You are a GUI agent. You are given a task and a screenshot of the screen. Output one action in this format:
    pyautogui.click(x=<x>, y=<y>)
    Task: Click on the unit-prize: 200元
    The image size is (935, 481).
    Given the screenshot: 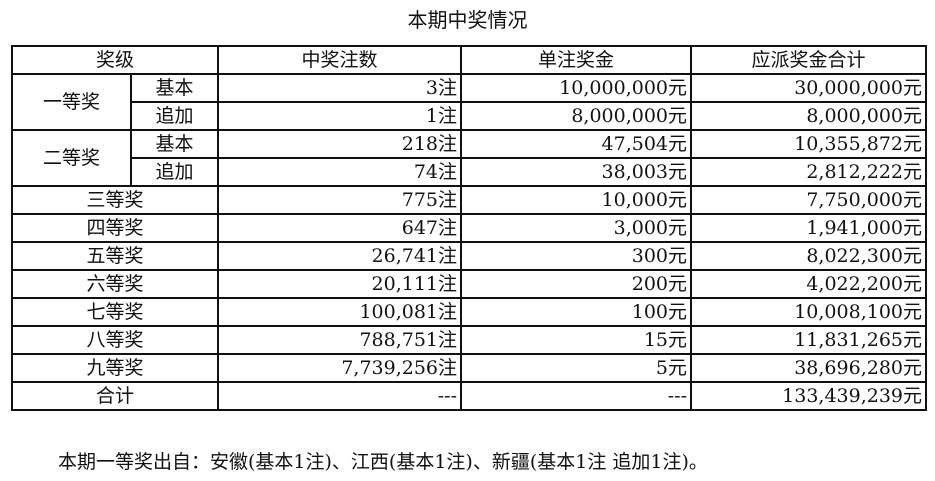 What is the action you would take?
    pyautogui.click(x=576, y=284)
    